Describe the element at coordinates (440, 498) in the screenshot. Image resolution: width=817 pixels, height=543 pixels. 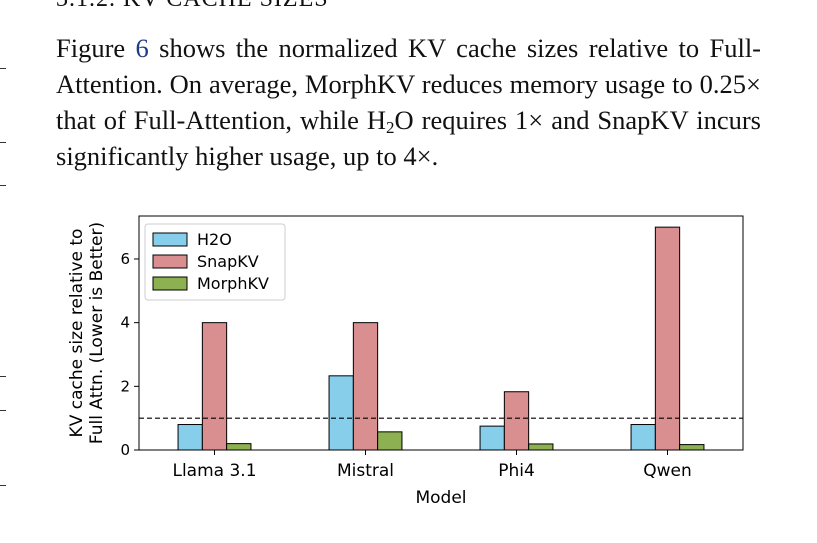
I see `x-axis-title: Model` at that location.